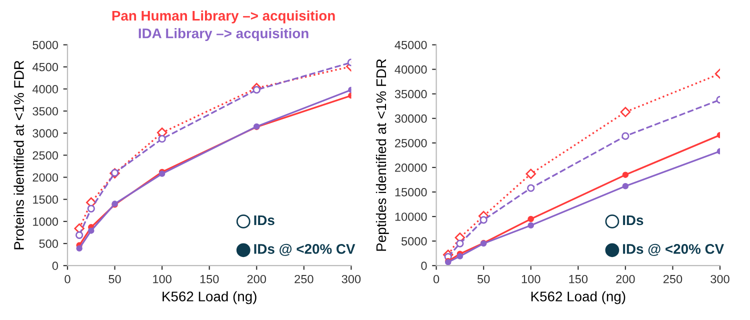  What do you see at coordinates (45, 89) in the screenshot?
I see `y-tick-label: 4000` at bounding box center [45, 89].